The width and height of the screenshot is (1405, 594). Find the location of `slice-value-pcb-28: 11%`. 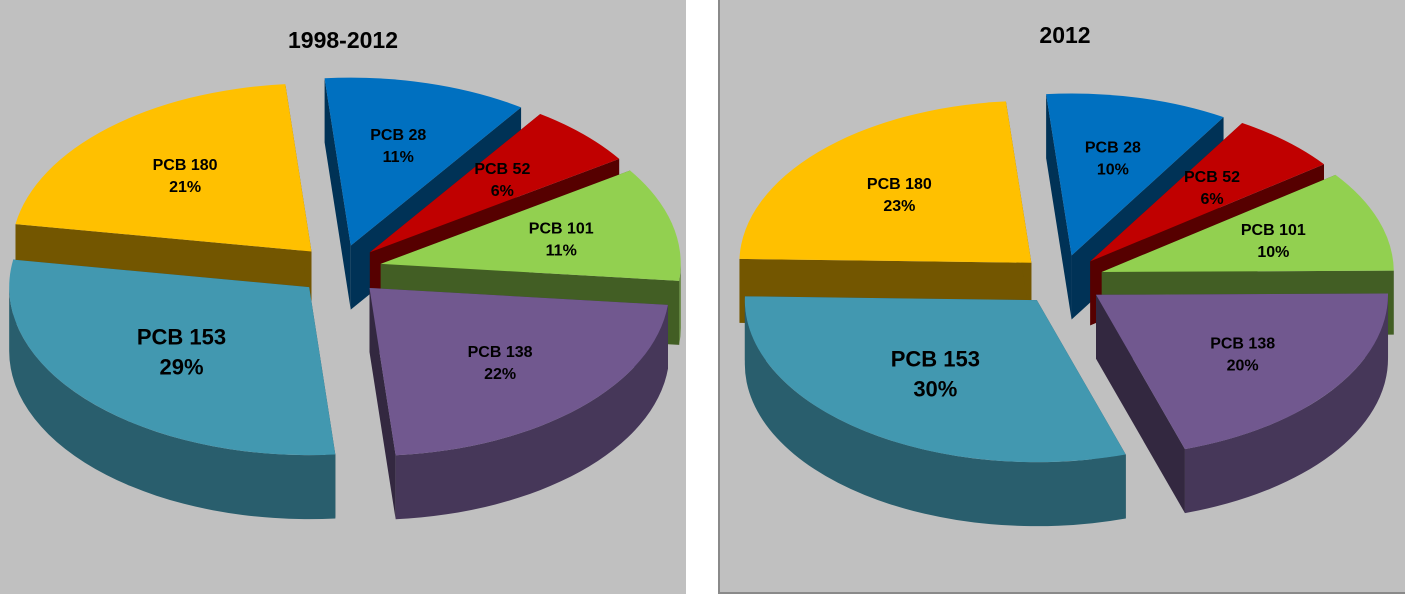

slice-value-pcb-28: 11% is located at coordinates (398, 157).